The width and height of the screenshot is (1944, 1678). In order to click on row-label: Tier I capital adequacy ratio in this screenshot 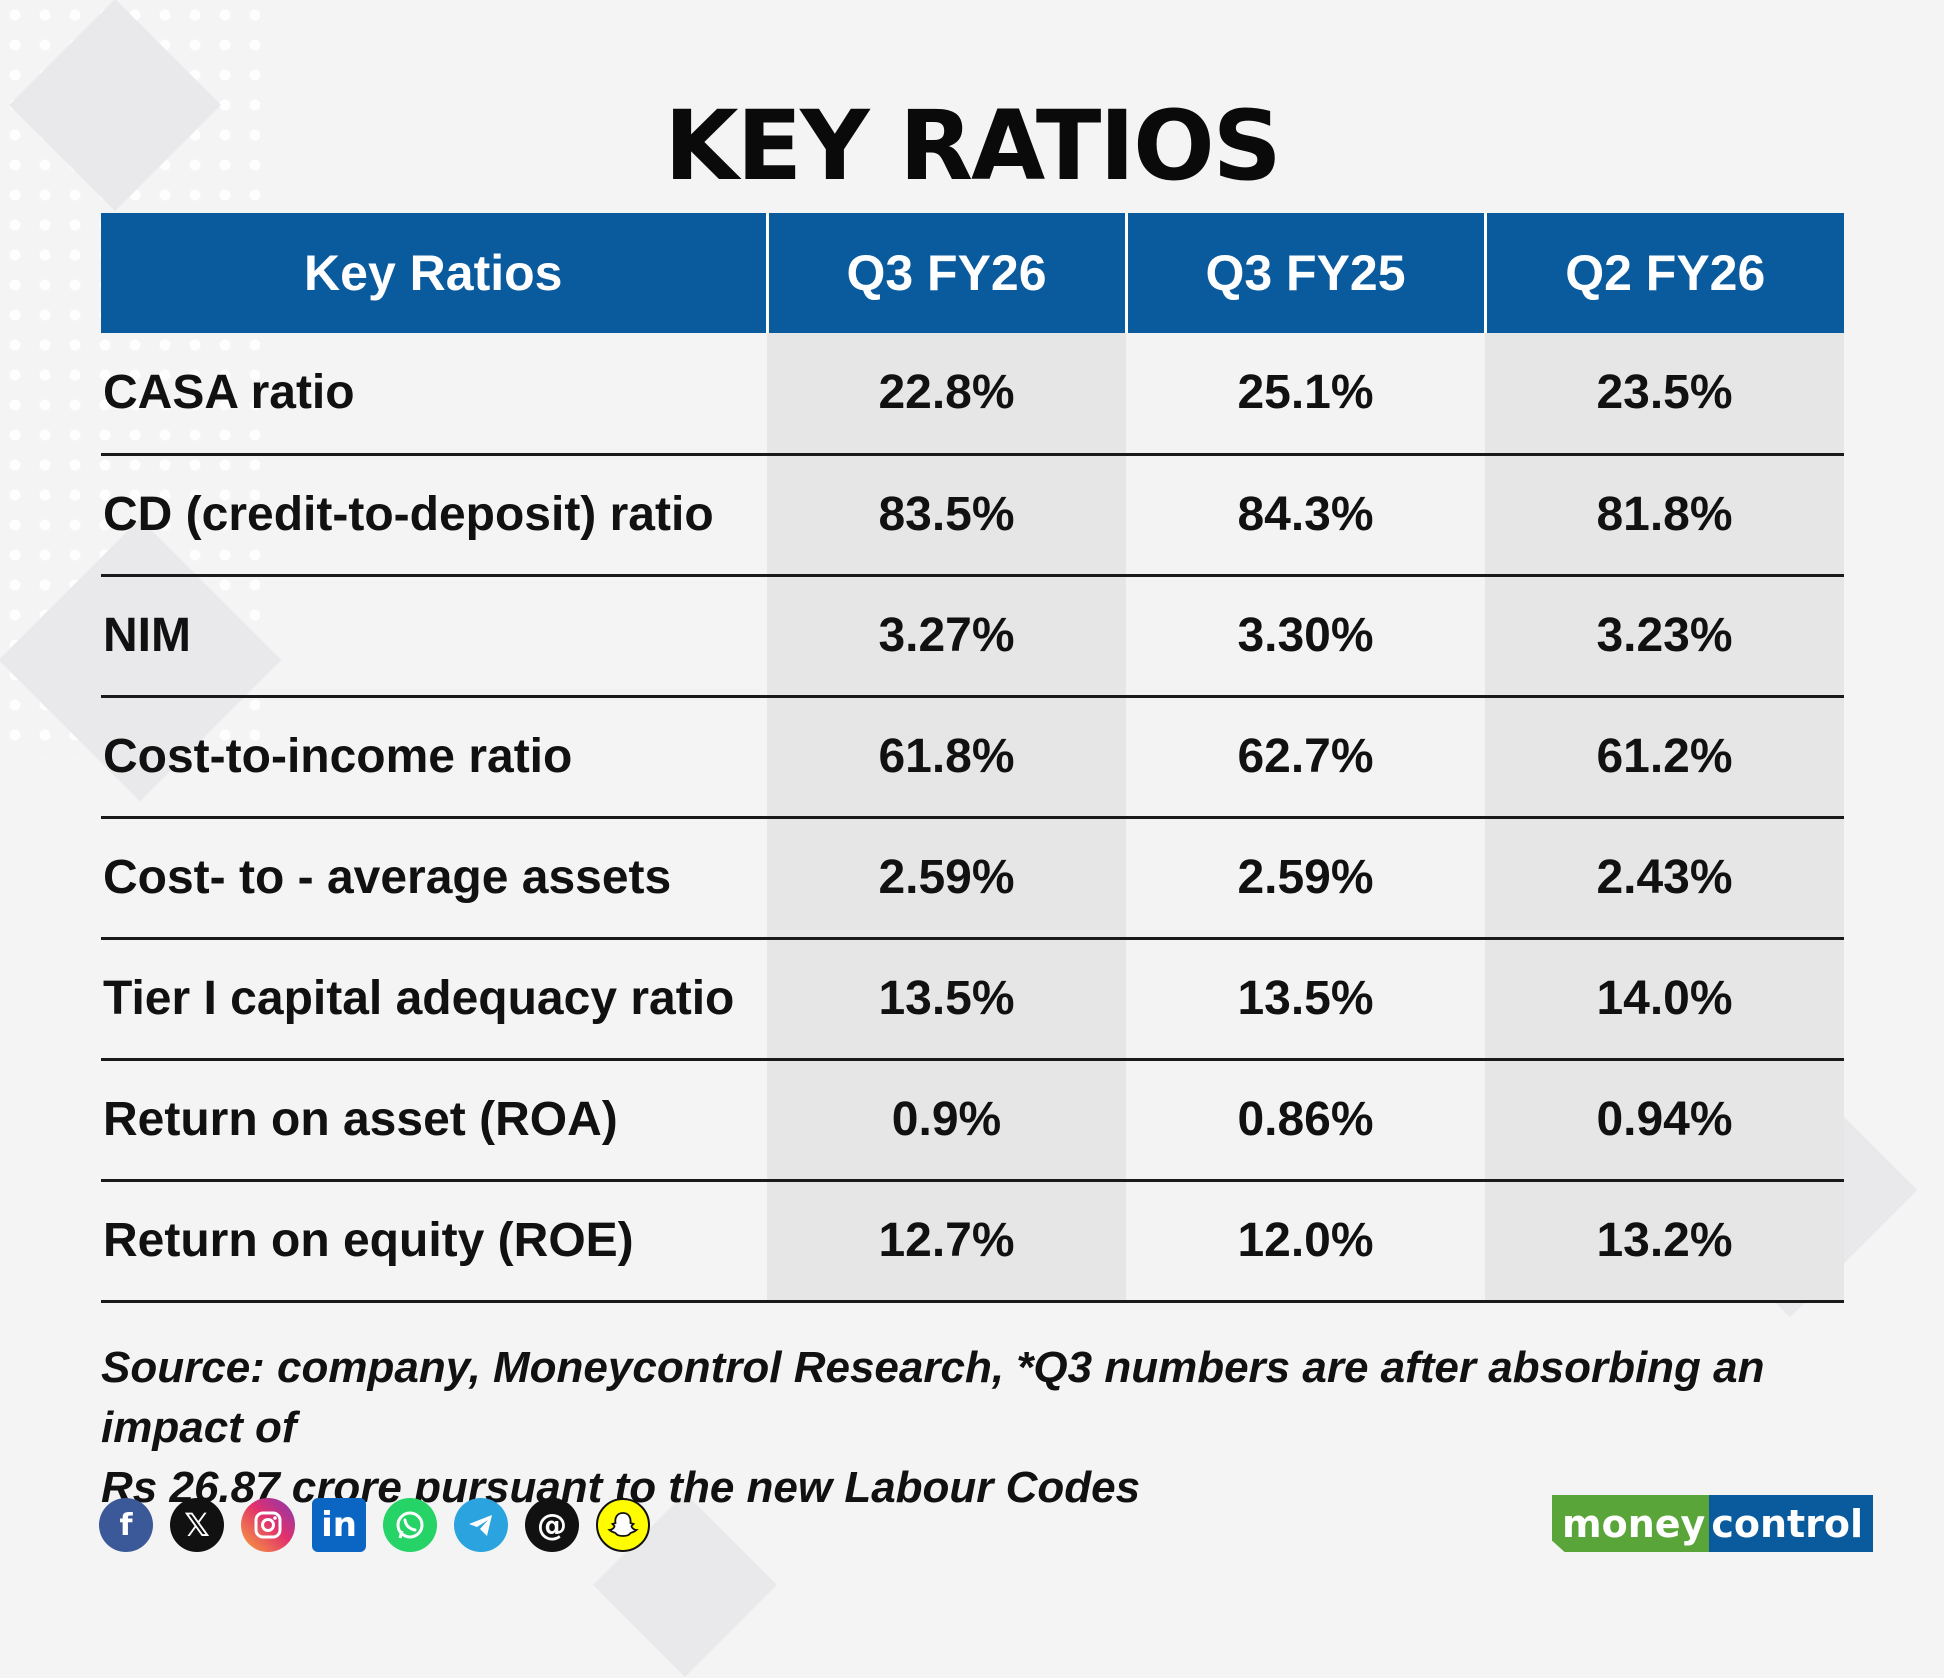, I will do `click(434, 999)`.